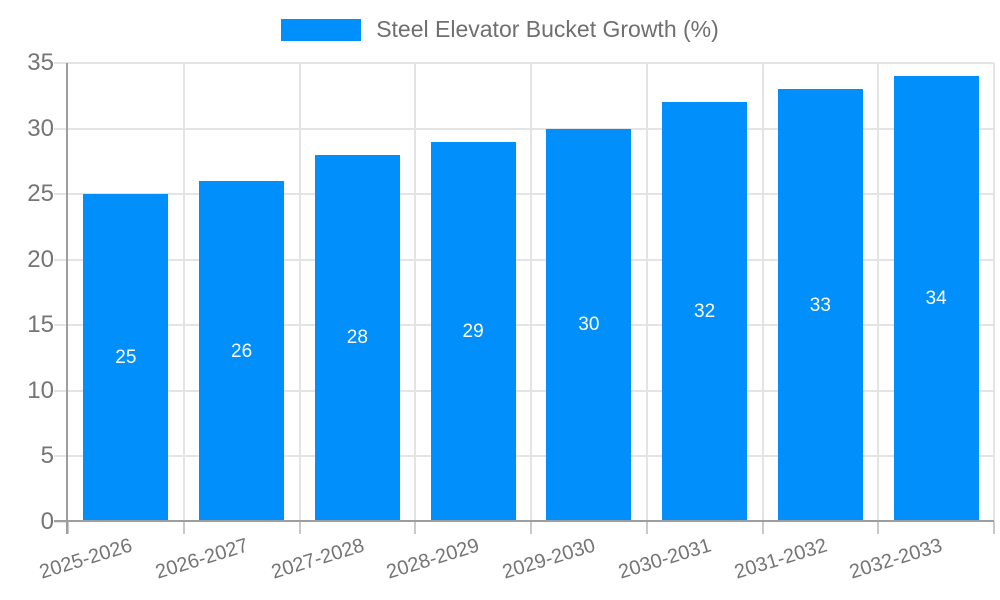 The height and width of the screenshot is (600, 1000). What do you see at coordinates (433, 559) in the screenshot?
I see `x-axis-tick-label: 2028-2029` at bounding box center [433, 559].